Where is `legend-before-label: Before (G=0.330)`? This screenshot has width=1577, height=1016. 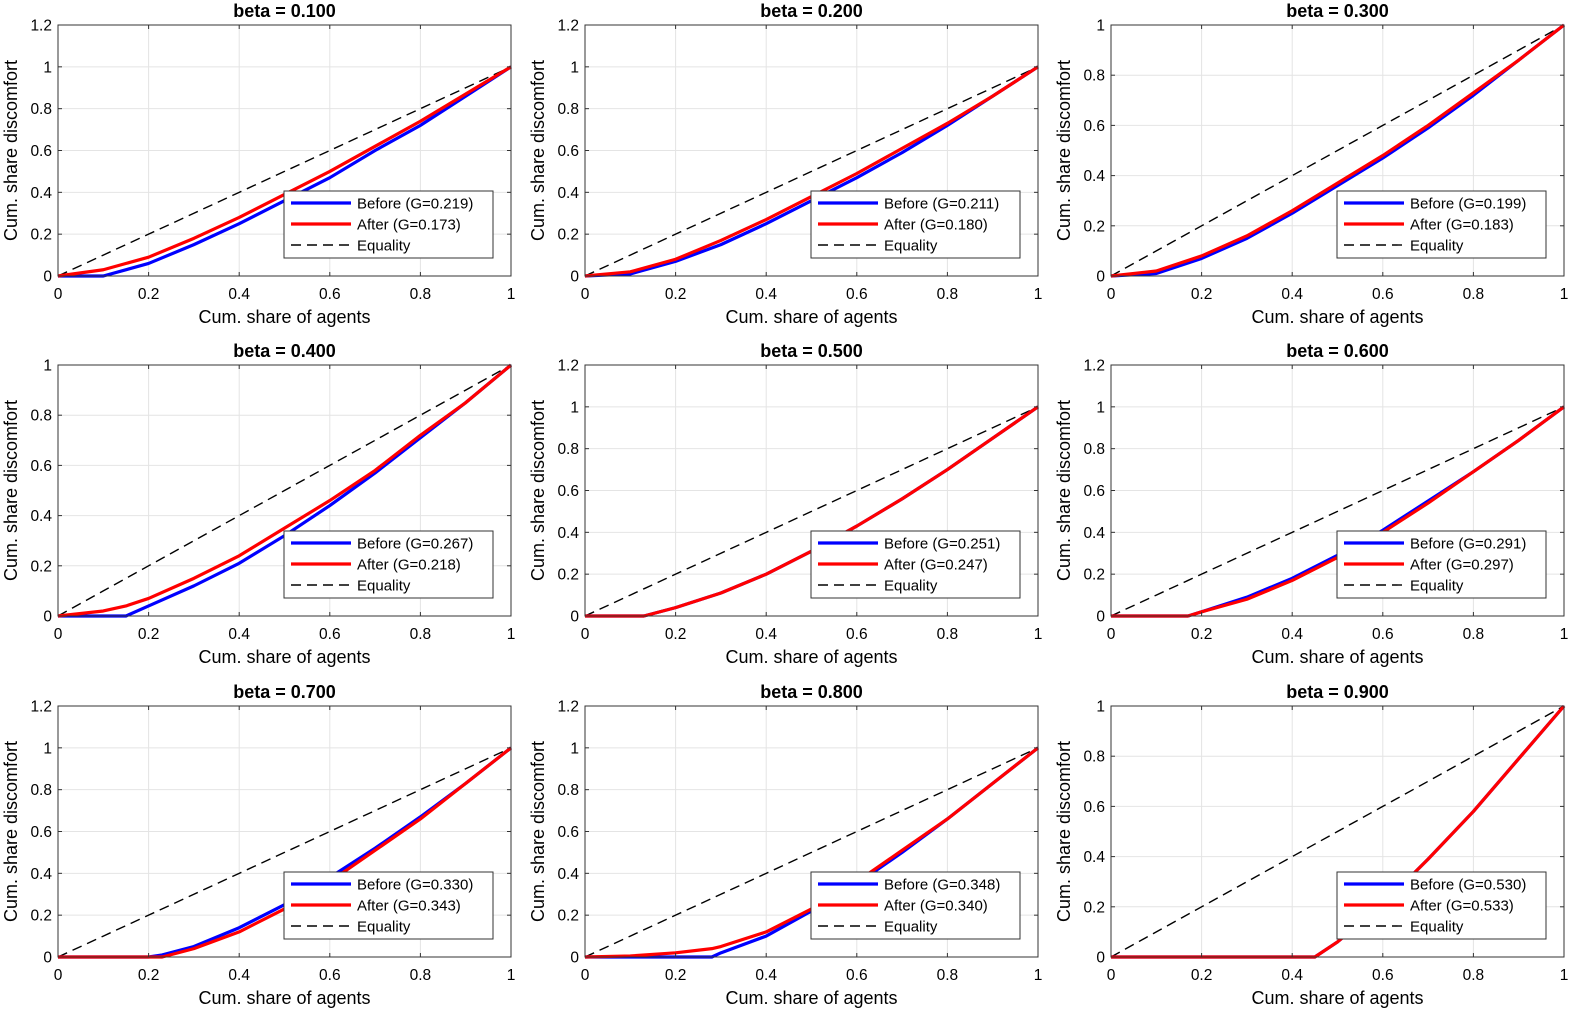
legend-before-label: Before (G=0.330) is located at coordinates (415, 885).